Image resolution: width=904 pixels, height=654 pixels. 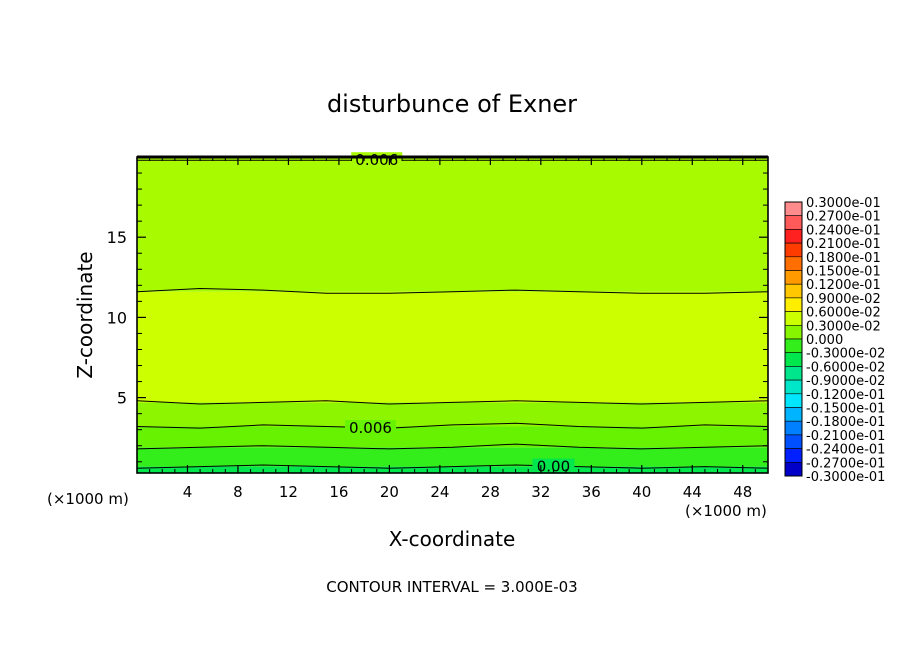 I want to click on legend-label-12: -0.6000e-02, so click(x=845, y=367).